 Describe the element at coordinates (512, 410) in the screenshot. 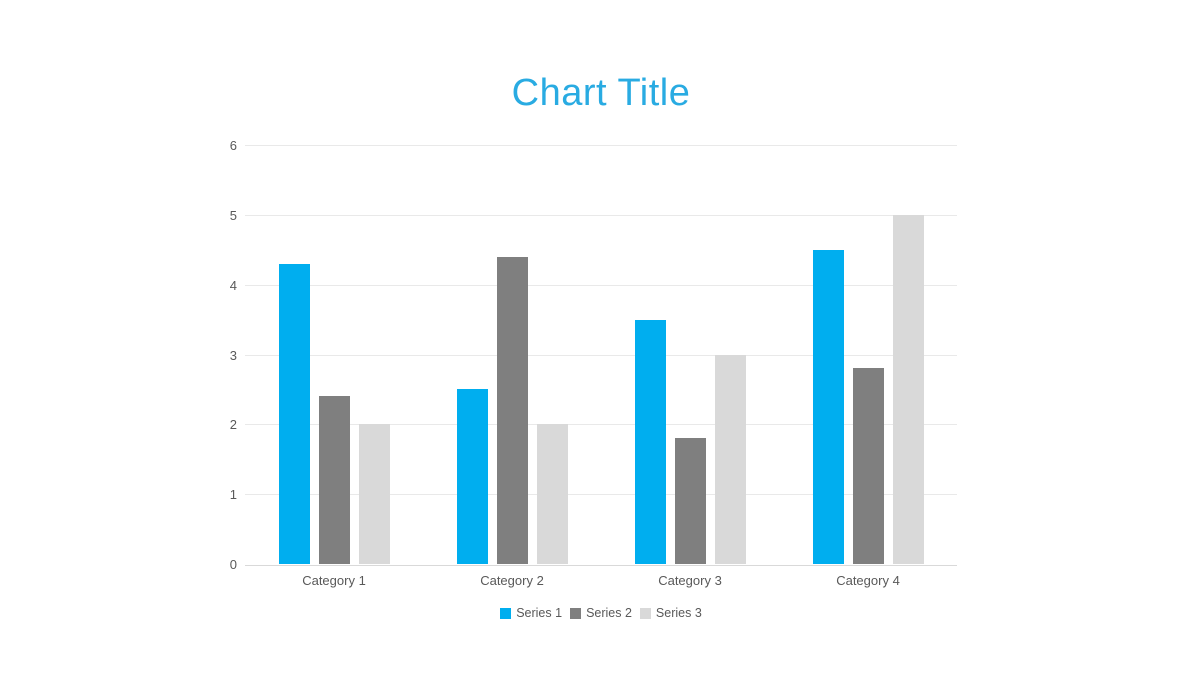

I see `bar-series2-category2` at that location.